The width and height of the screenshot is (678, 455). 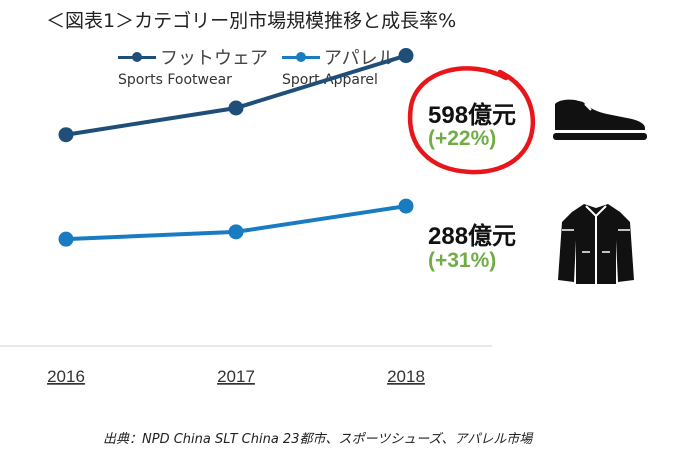 I want to click on x-tick-label-2017: 2017, so click(x=236, y=376).